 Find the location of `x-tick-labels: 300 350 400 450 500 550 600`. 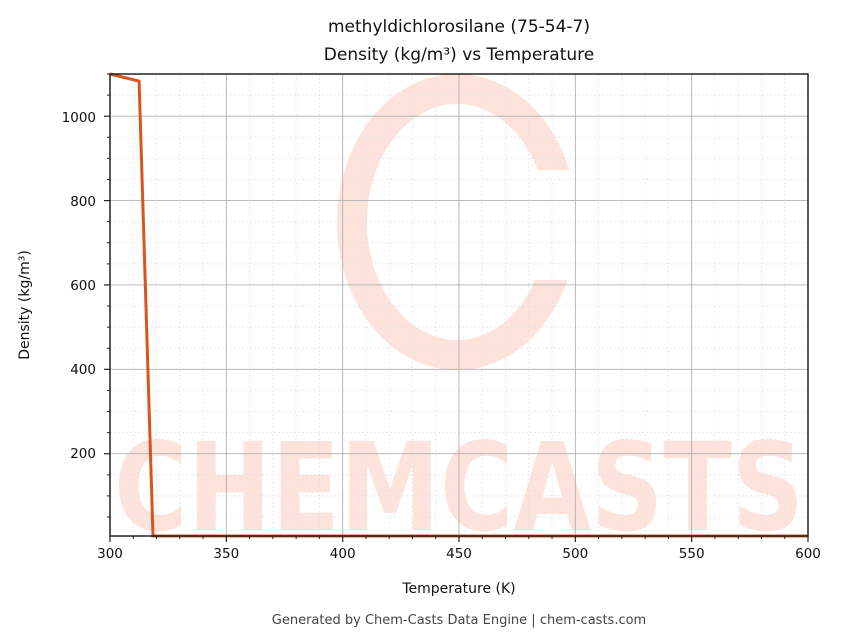

x-tick-labels: 300 350 400 450 500 550 600 is located at coordinates (459, 554).